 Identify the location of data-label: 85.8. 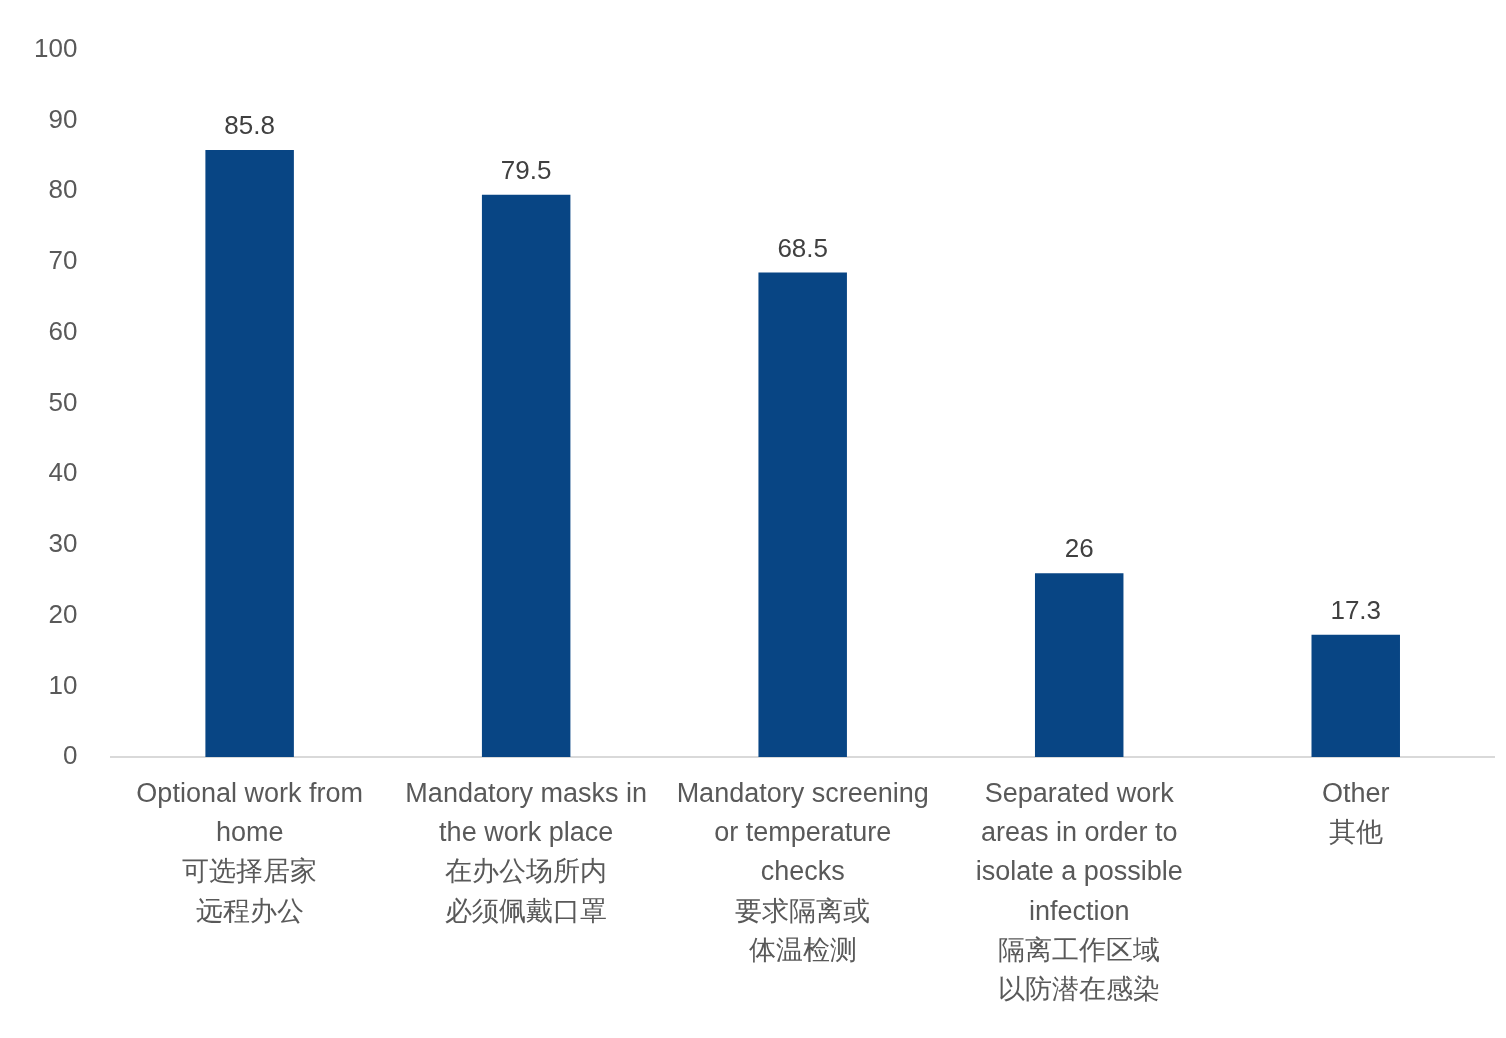
(249, 125).